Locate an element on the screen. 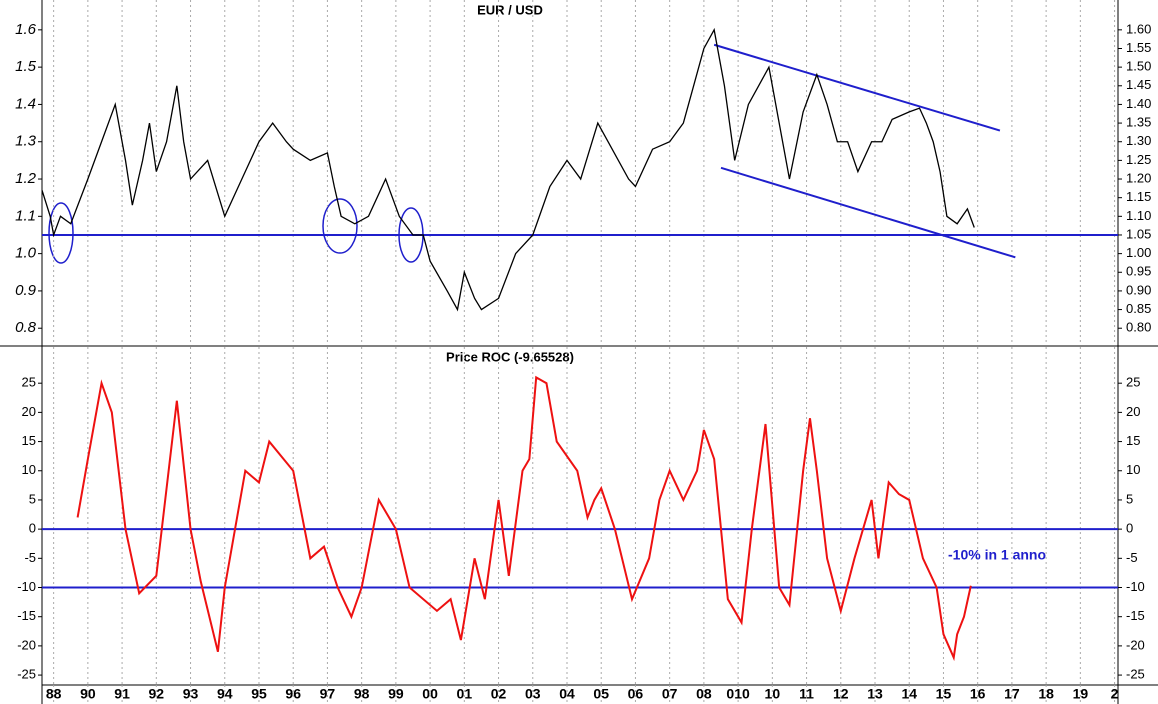 This screenshot has width=1158, height=704. x-tick-label: 12 is located at coordinates (841, 694).